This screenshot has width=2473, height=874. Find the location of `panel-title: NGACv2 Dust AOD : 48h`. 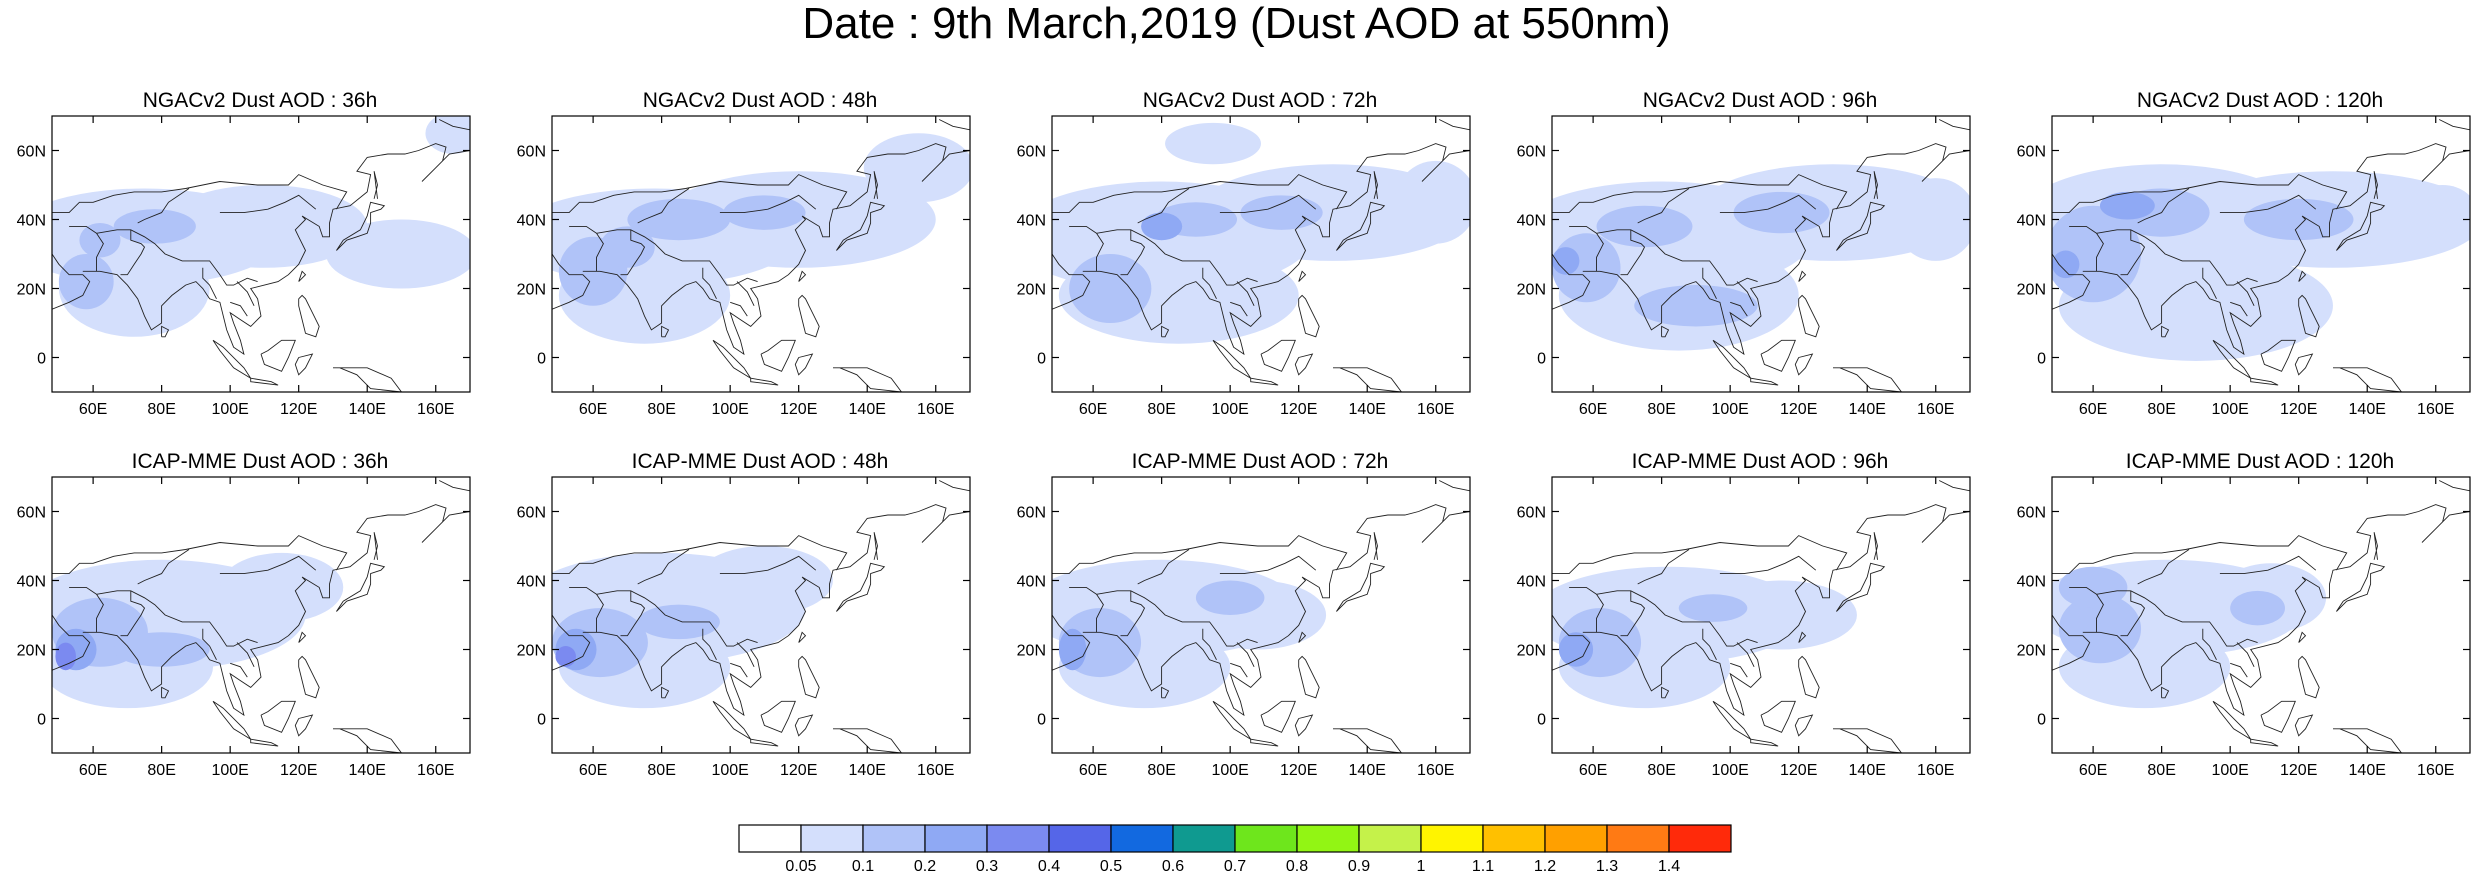

panel-title: NGACv2 Dust AOD : 48h is located at coordinates (760, 100).